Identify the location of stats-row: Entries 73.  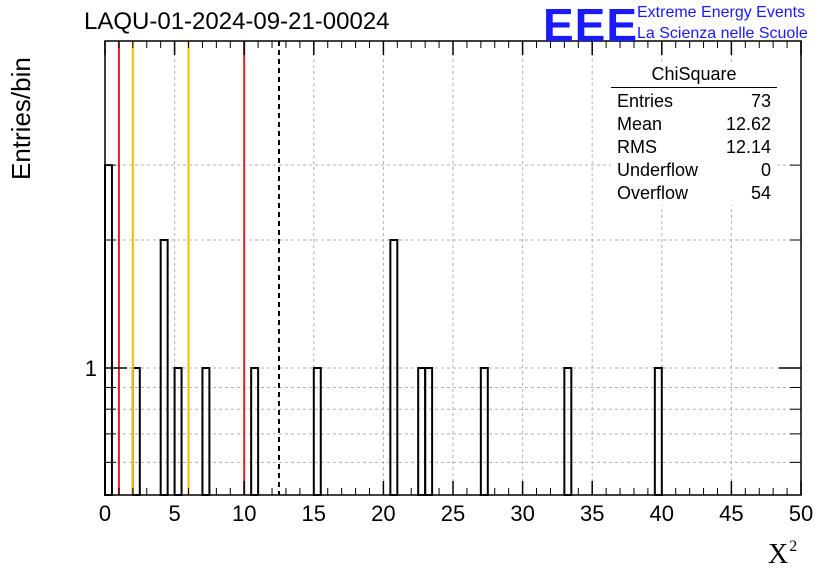
(694, 101).